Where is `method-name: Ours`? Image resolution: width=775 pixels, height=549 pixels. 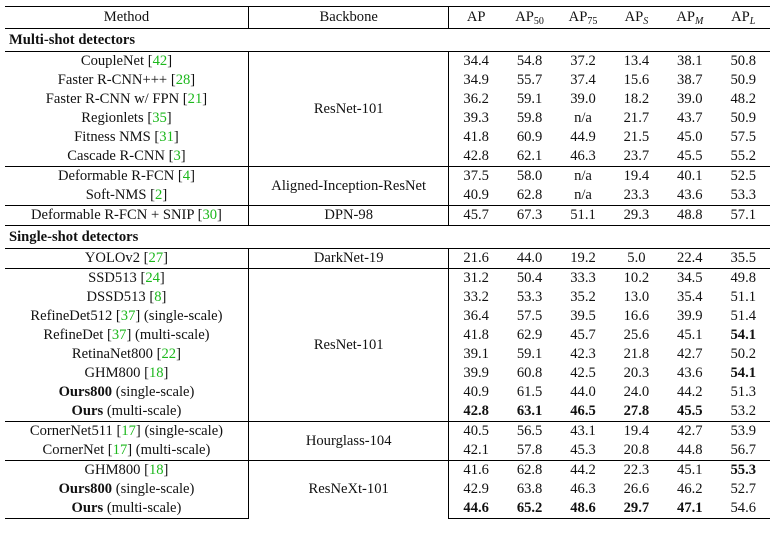 method-name: Ours is located at coordinates (87, 411).